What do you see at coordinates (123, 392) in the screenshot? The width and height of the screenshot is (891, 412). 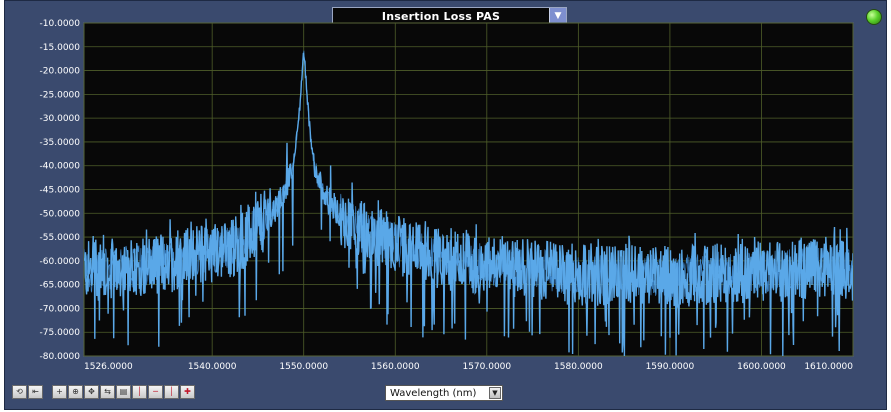 I see `grid-button: ▤` at bounding box center [123, 392].